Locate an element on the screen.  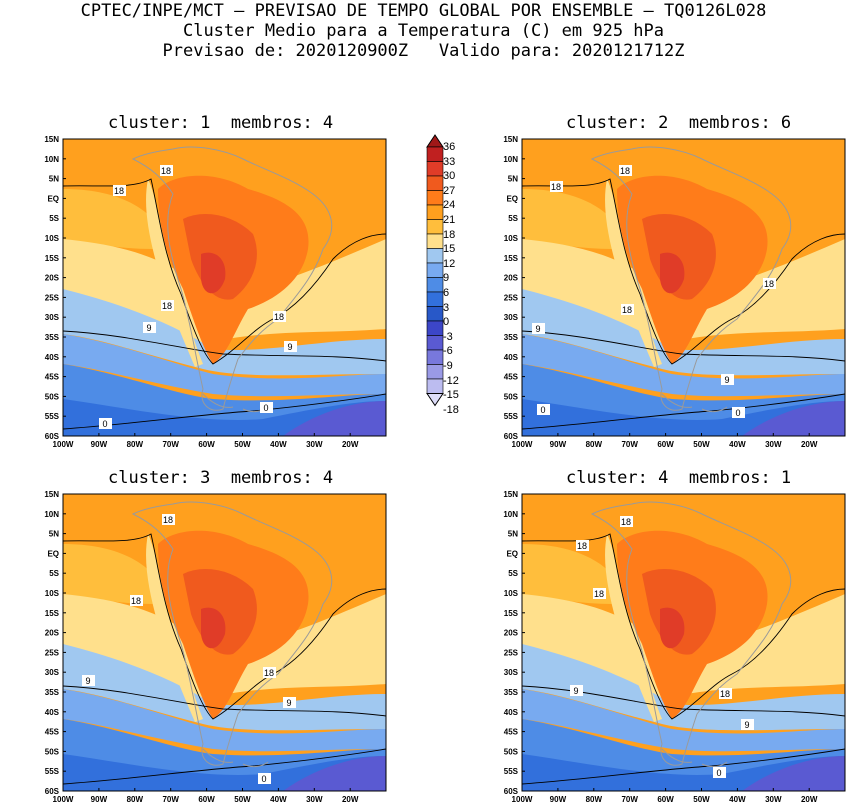
colorbar-level-label: 24 is located at coordinates (449, 205).